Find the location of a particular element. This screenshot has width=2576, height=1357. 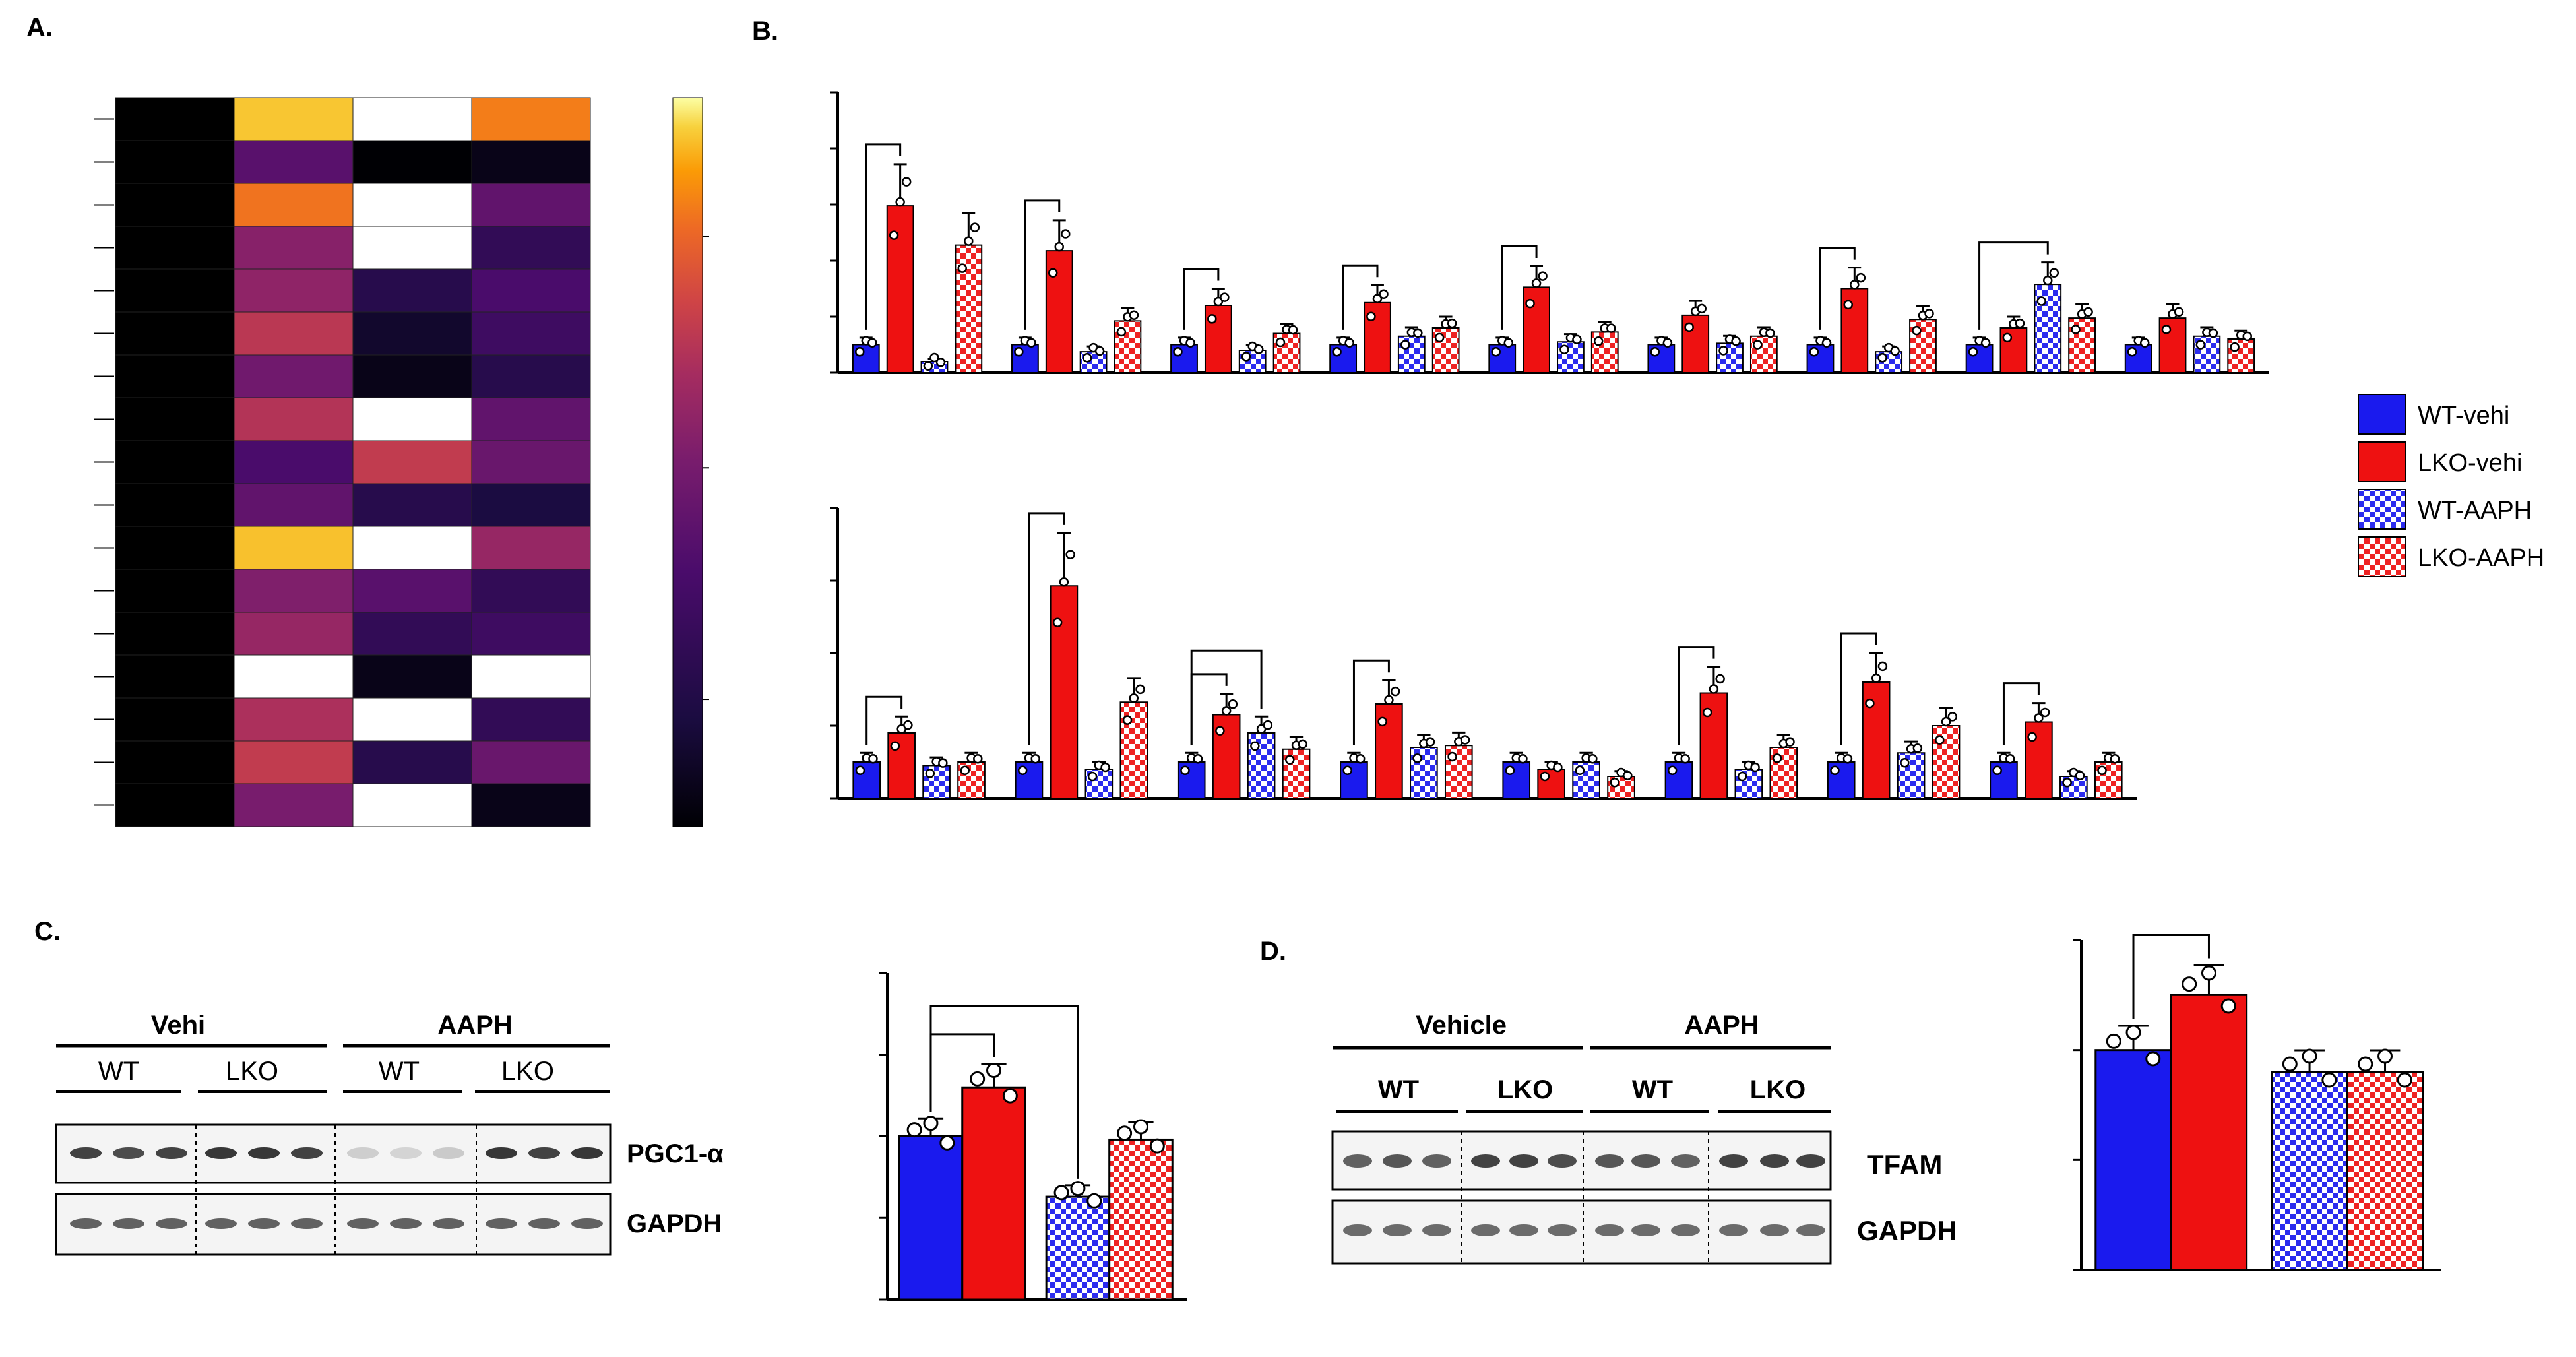

panel-b-label: B. is located at coordinates (765, 31).